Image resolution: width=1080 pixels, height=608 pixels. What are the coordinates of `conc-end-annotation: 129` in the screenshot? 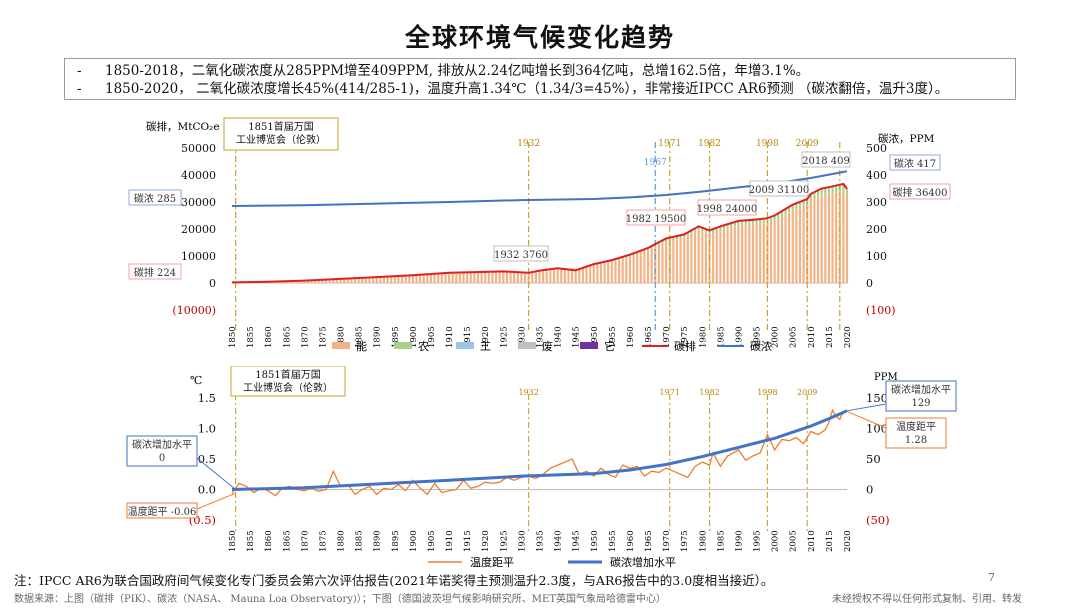 It's located at (920, 403).